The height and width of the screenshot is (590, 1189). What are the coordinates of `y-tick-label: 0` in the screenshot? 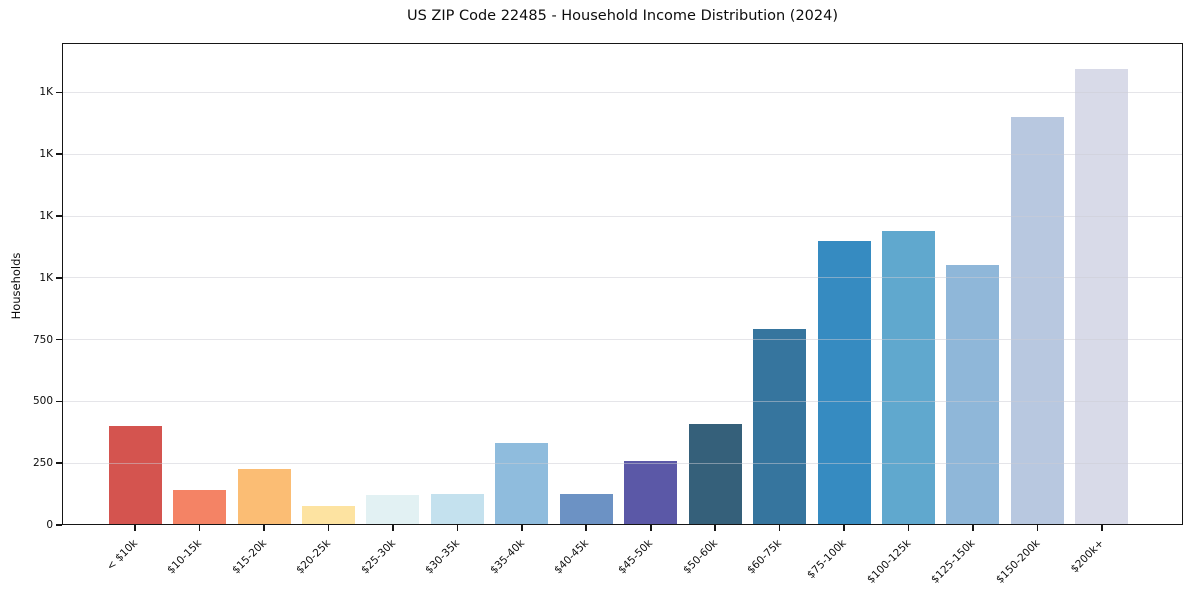 It's located at (49, 525).